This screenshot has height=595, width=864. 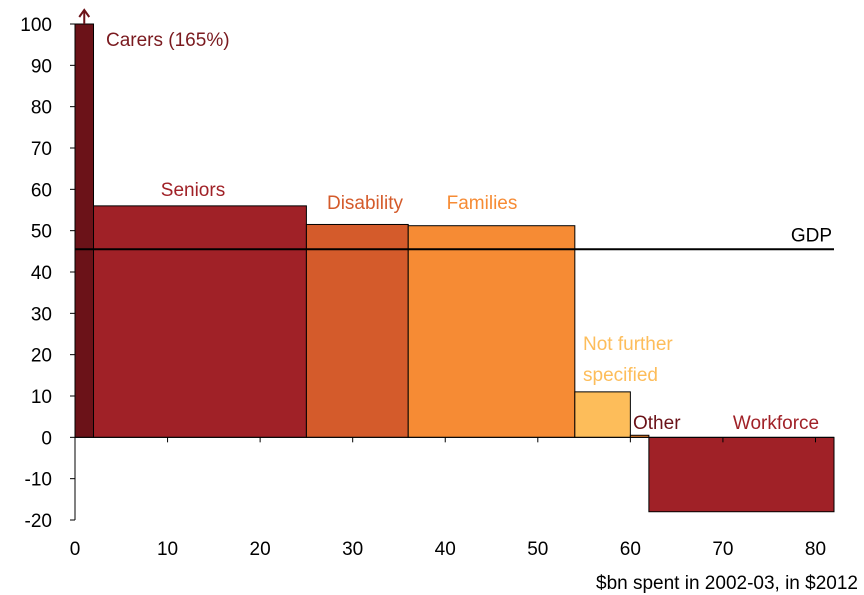 What do you see at coordinates (776, 423) in the screenshot?
I see `bar-label-workforce: Workforce` at bounding box center [776, 423].